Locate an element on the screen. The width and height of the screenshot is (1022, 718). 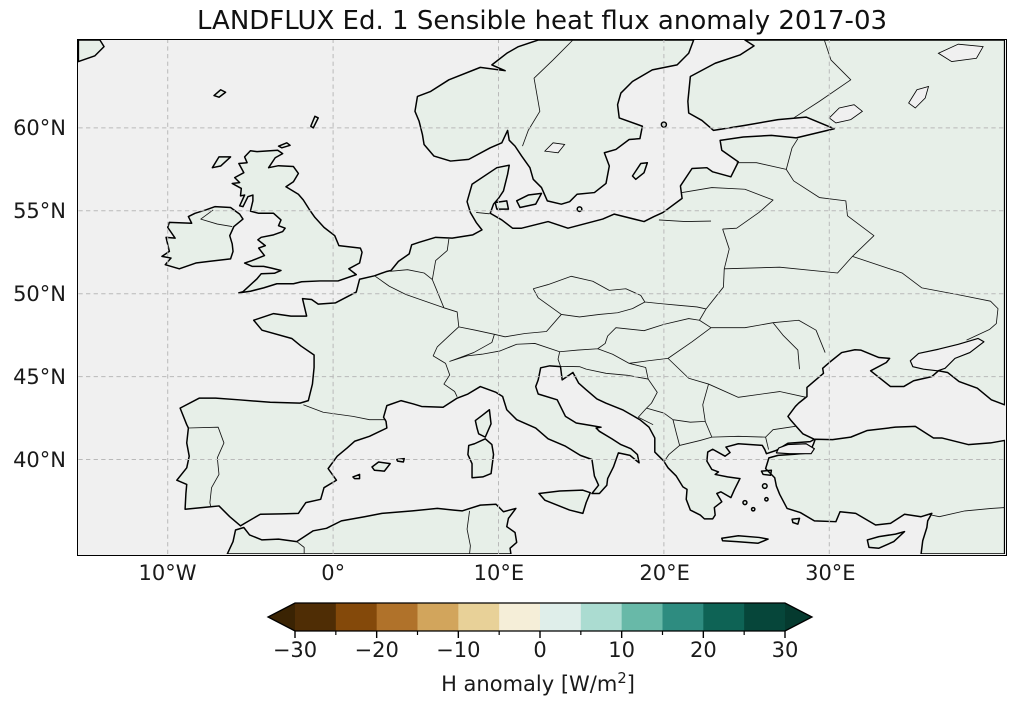
lat-tick-label: 55°N is located at coordinates (39, 211).